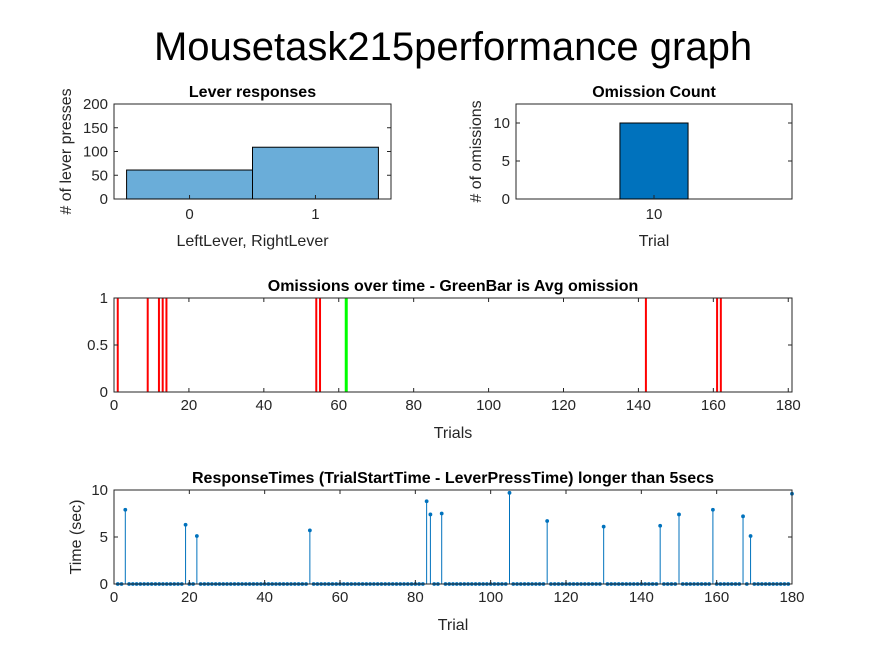 Image resolution: width=875 pixels, height=656 pixels. What do you see at coordinates (315, 214) in the screenshot?
I see `lever-xtick-label: 1` at bounding box center [315, 214].